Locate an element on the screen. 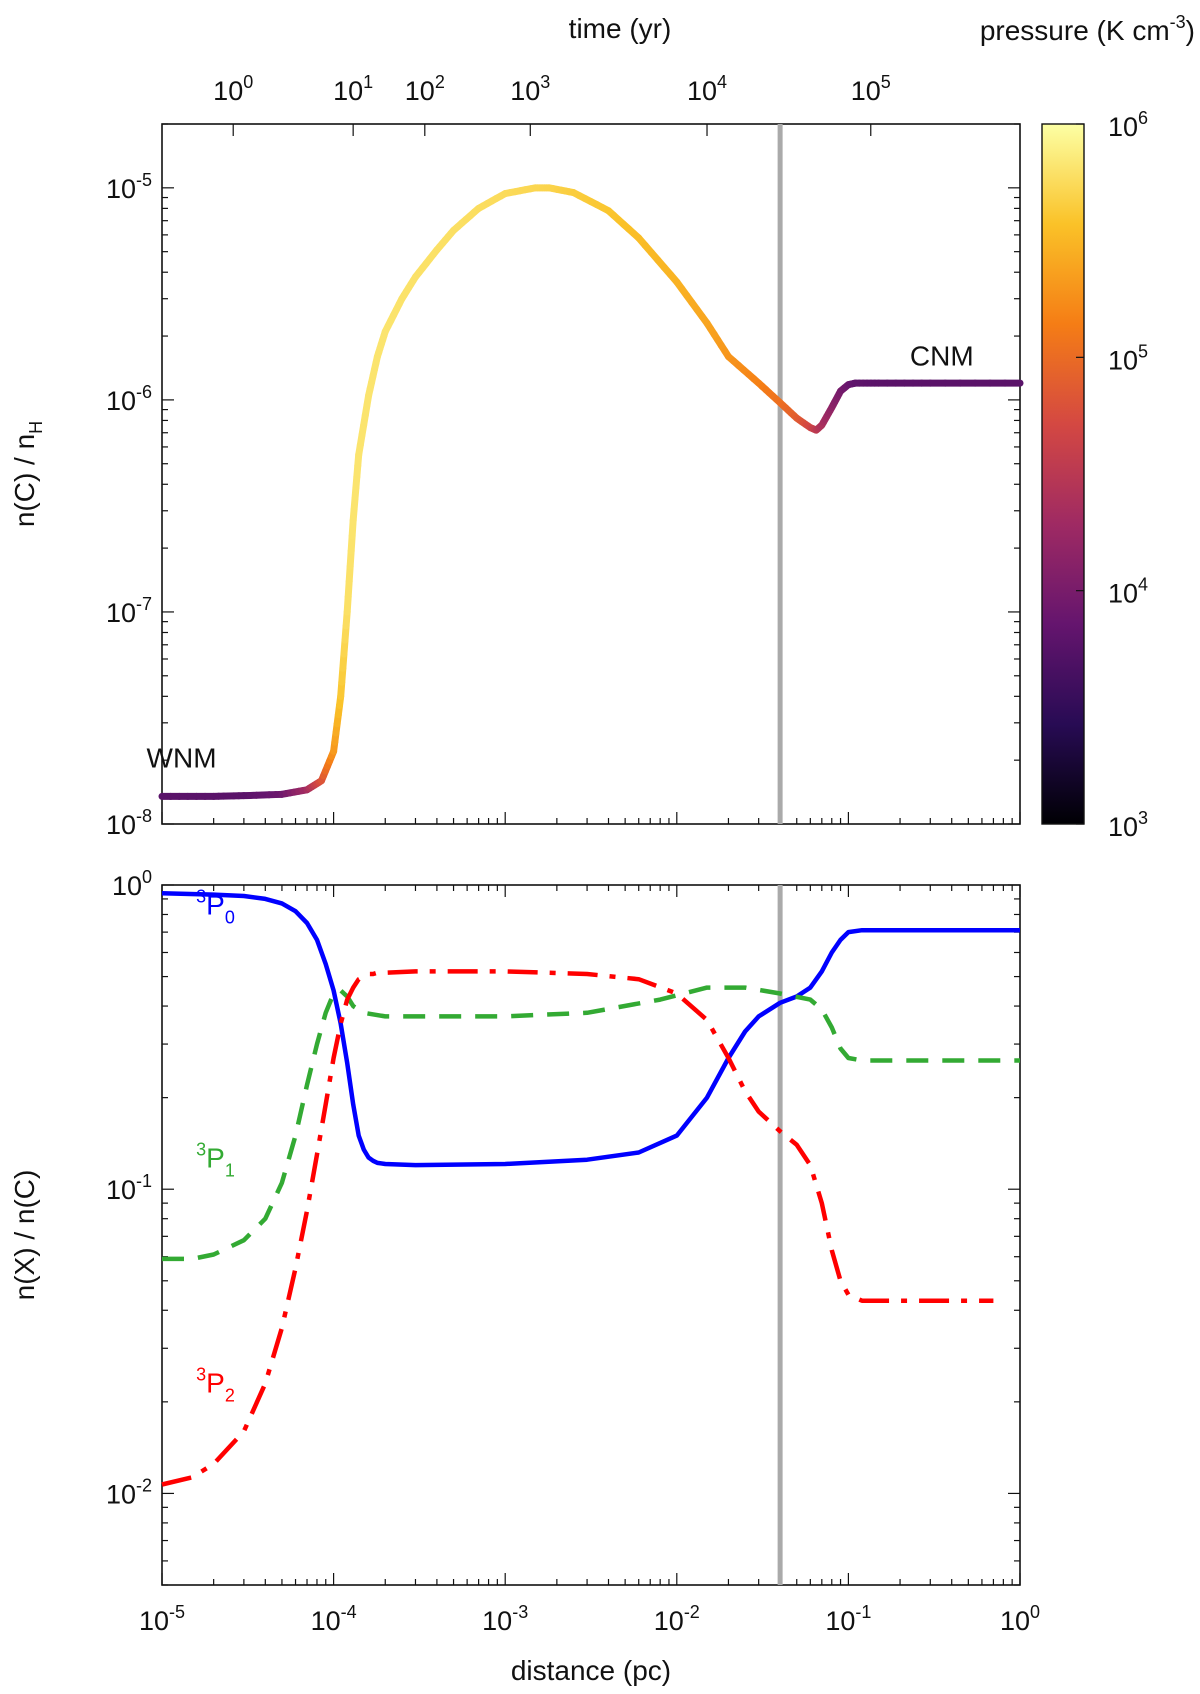 The height and width of the screenshot is (1694, 1200). x-axis-title: distance (pc) is located at coordinates (591, 1670).